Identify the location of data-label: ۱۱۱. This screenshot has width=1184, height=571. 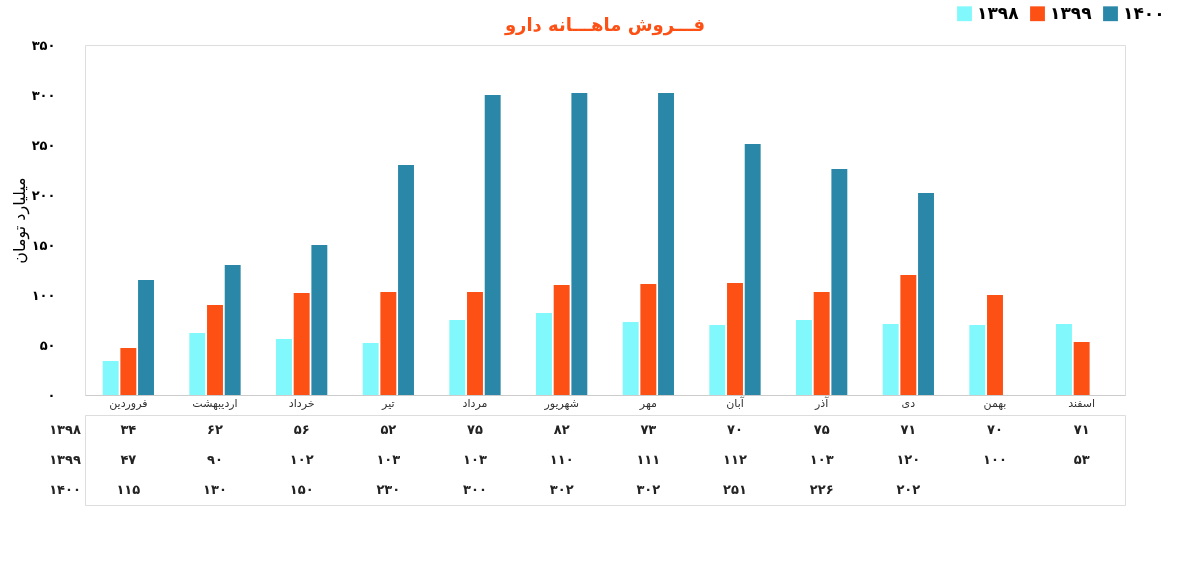
(648, 459).